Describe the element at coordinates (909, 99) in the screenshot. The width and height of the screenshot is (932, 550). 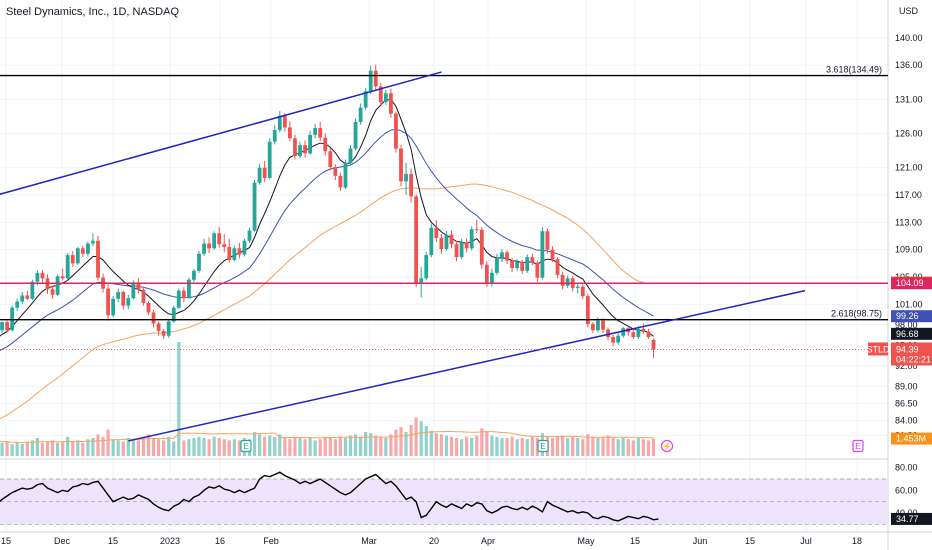
I see `price-tick-label: 131.00` at that location.